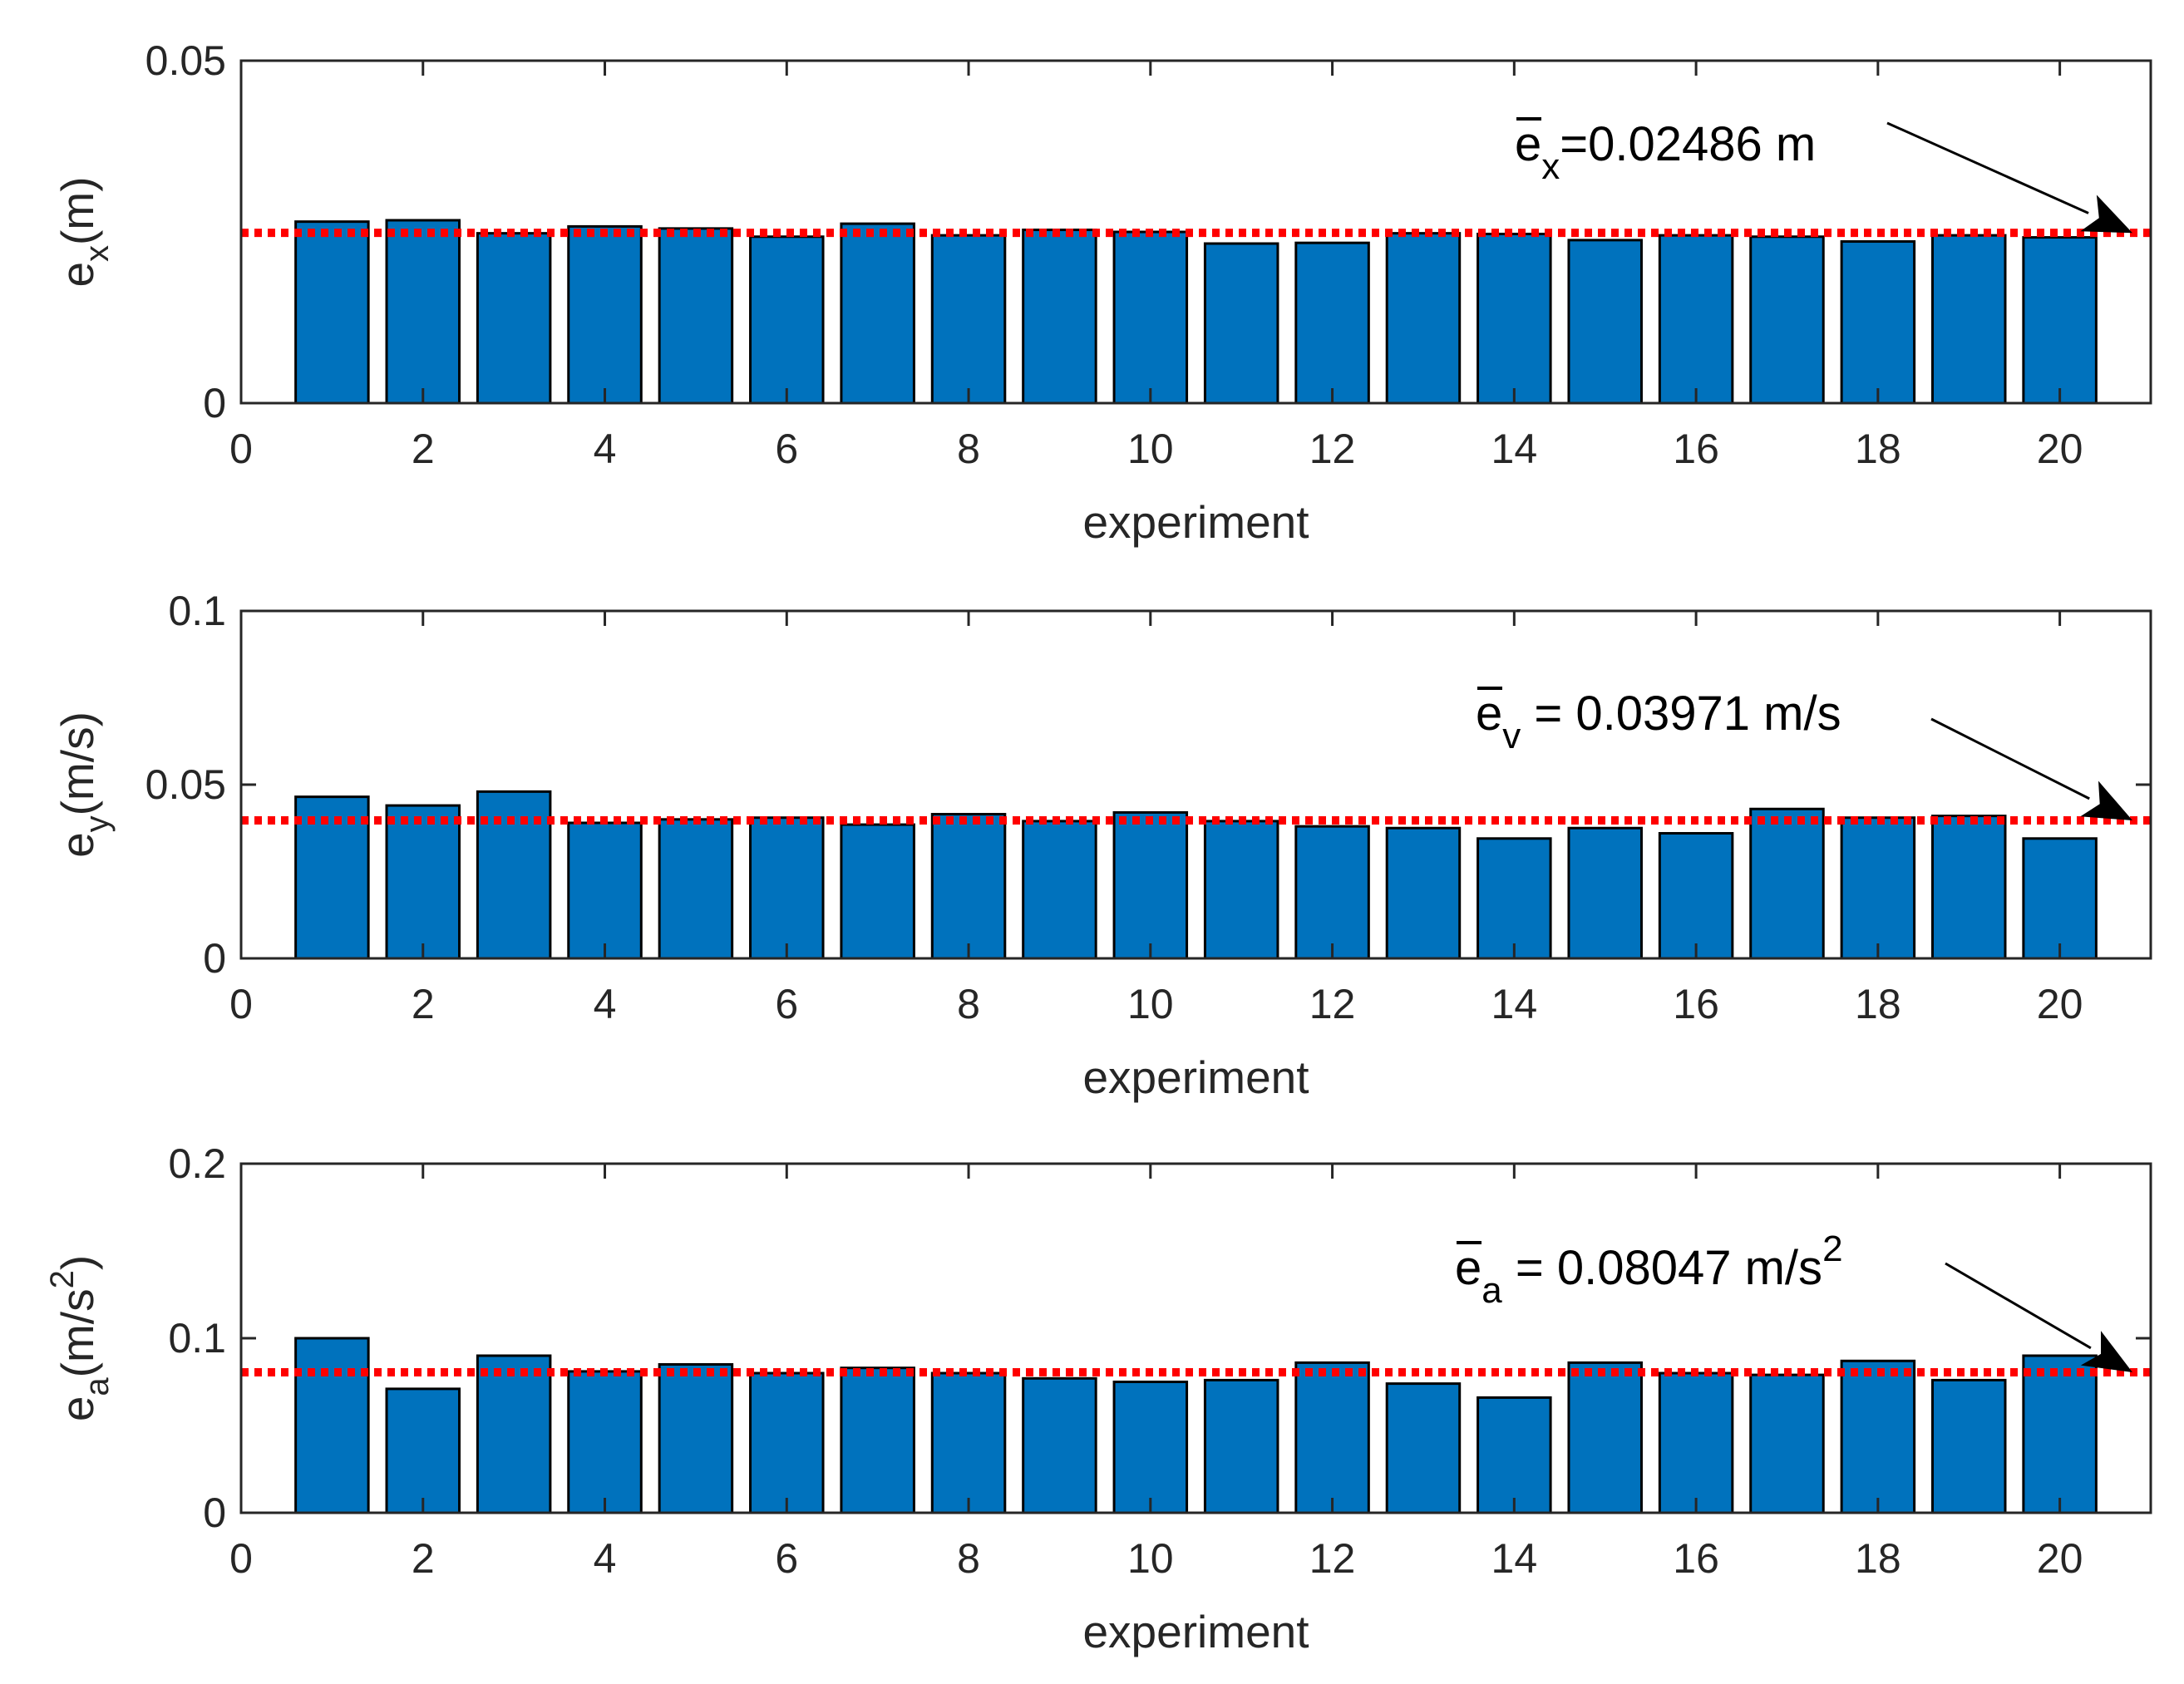  What do you see at coordinates (97, 253) in the screenshot?
I see `y-axis-subscript: x` at bounding box center [97, 253].